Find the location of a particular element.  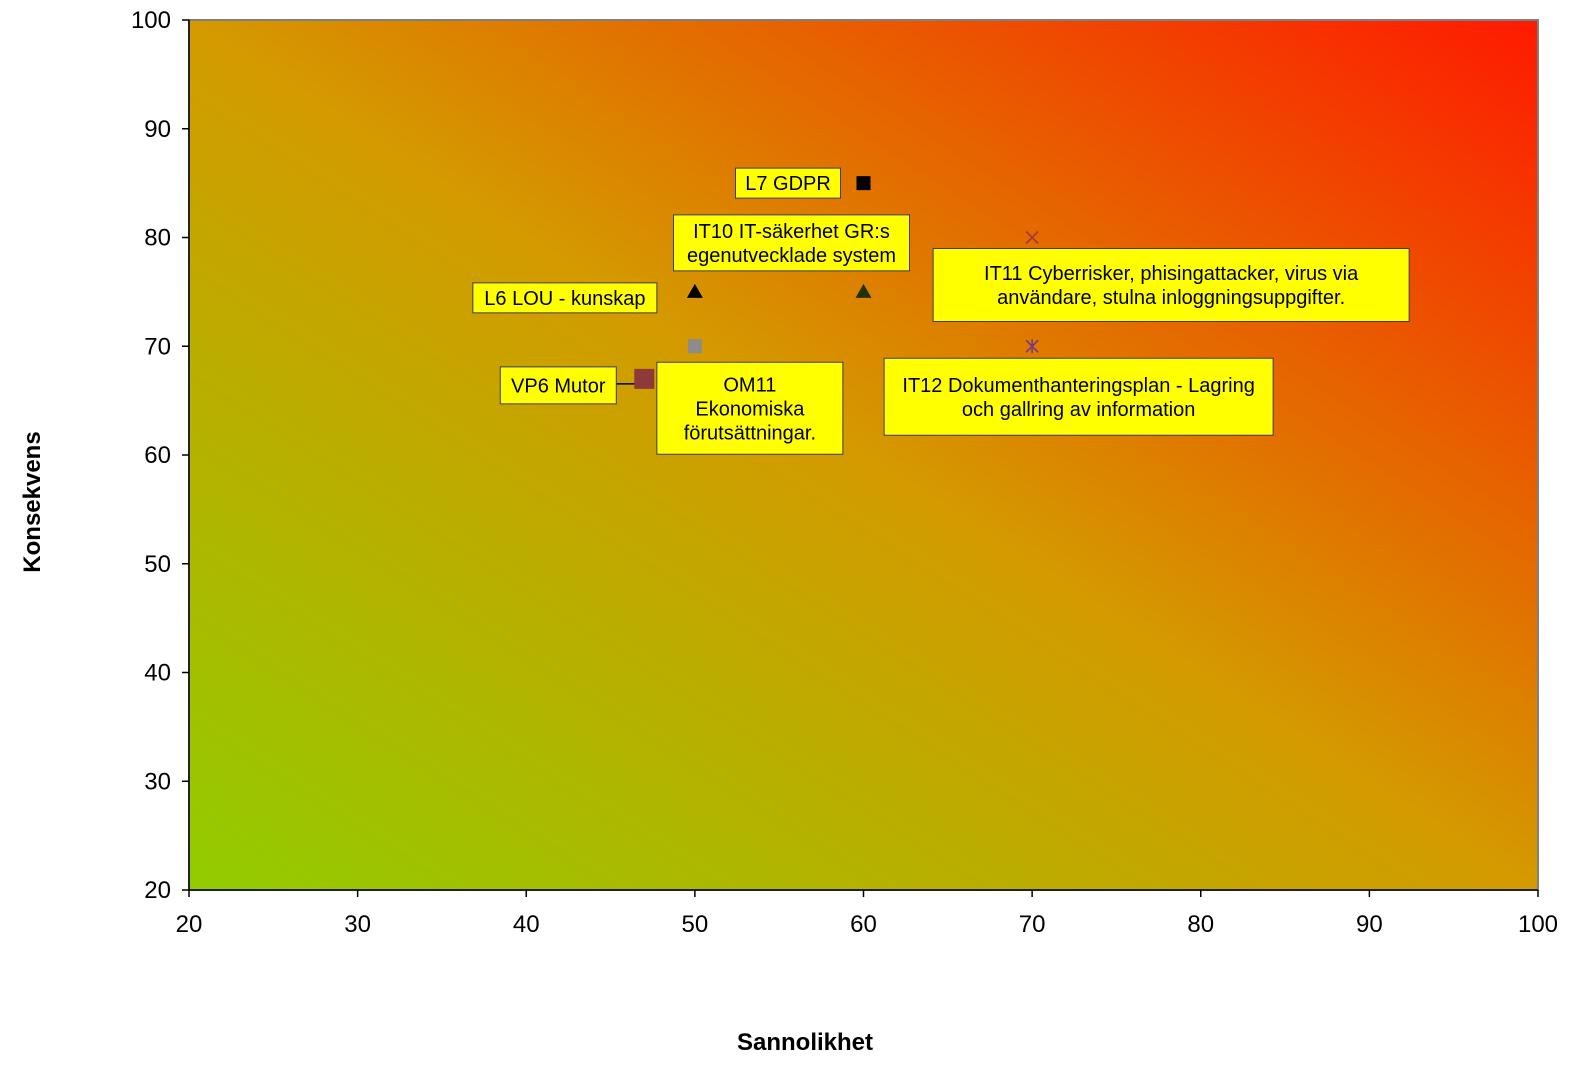

data-label-text: förutsättningar. is located at coordinates (750, 433).